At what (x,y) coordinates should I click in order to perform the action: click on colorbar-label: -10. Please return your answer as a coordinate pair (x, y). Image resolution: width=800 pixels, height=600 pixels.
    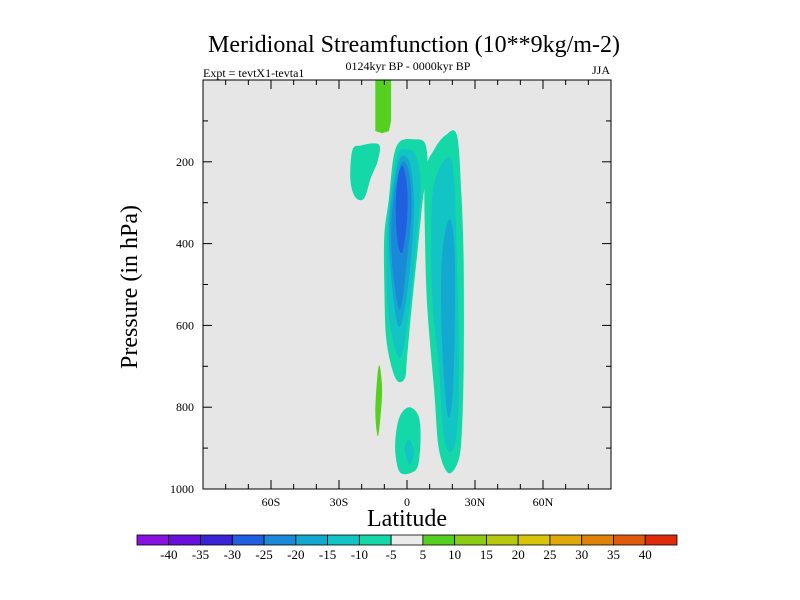
    Looking at the image, I should click on (359, 554).